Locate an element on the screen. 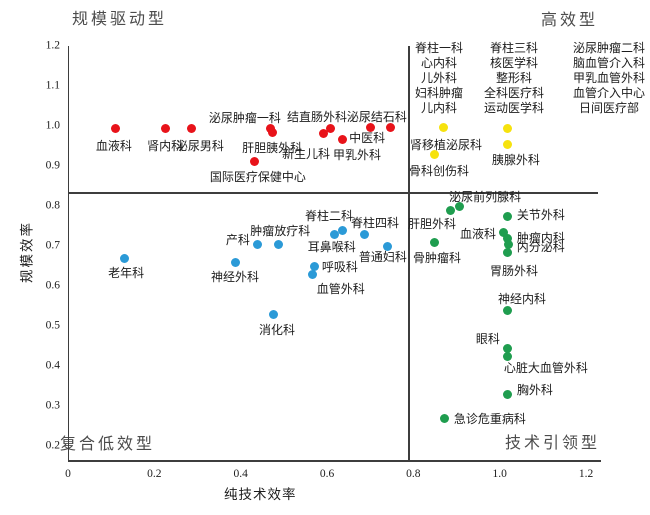 Image resolution: width=650 pixels, height=515 pixels. group-label: 核医学科 is located at coordinates (513, 63).